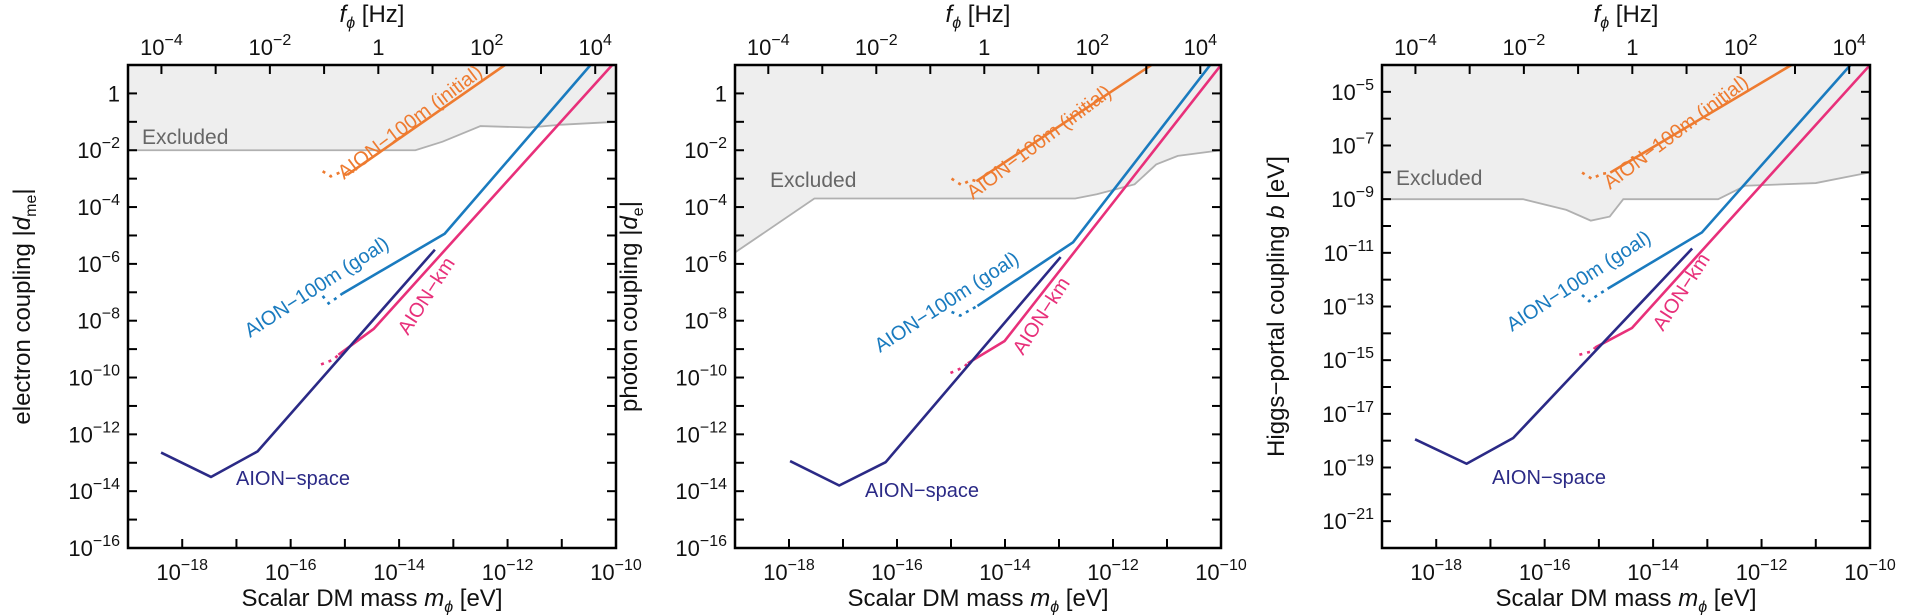  I want to click on y-axis-title: electron coupling |dme|, so click(24, 306).